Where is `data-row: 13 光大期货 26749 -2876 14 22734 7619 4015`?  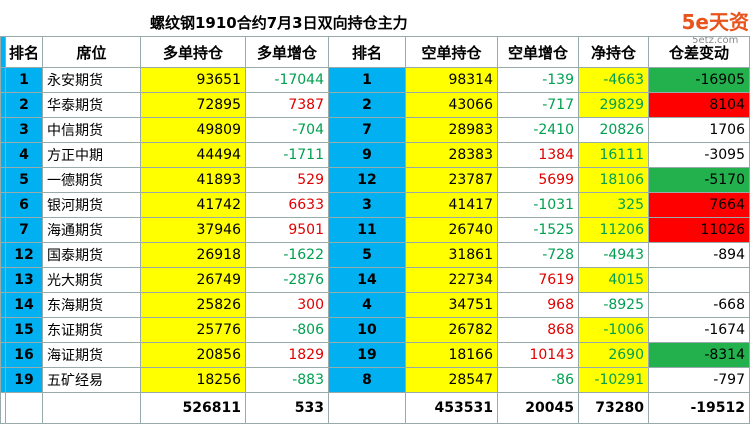
data-row: 13 光大期货 26749 -2876 14 22734 7619 4015 is located at coordinates (375, 280).